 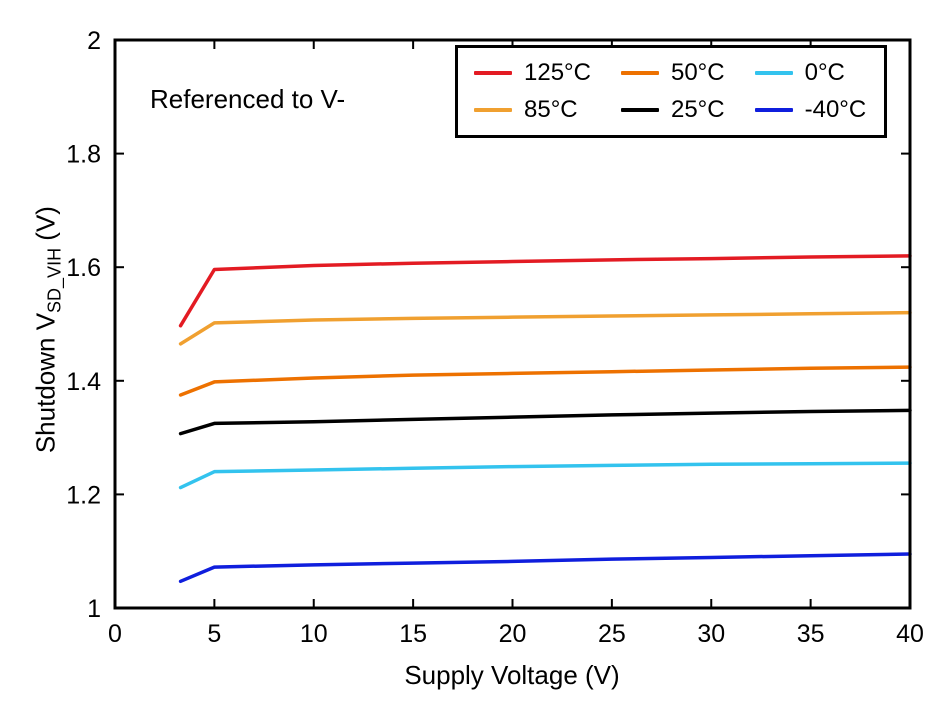 I want to click on legend-entry-50c: 50°C, so click(x=672, y=73).